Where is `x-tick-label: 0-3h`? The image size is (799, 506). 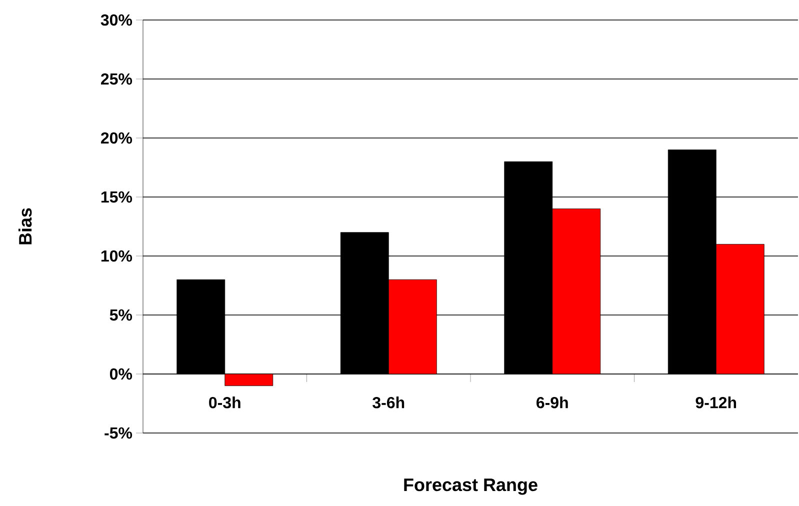
x-tick-label: 0-3h is located at coordinates (224, 402).